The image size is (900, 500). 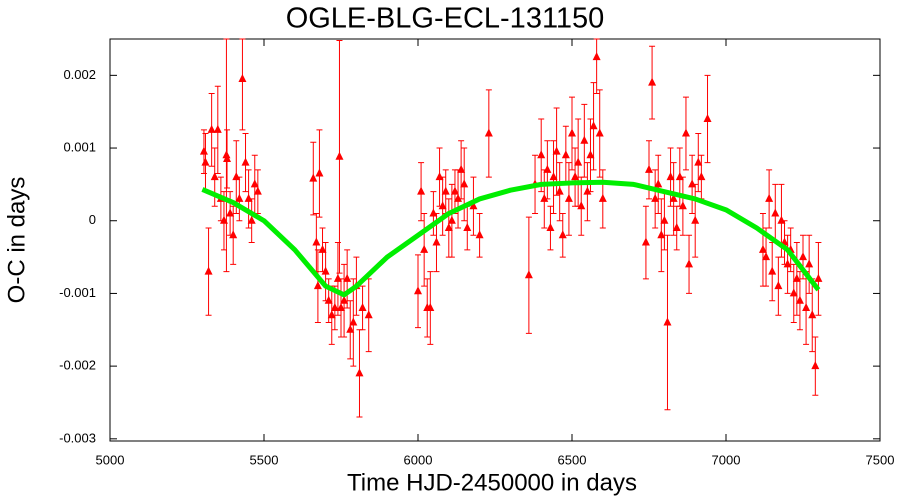 I want to click on x-axis-label: Time HJD-2450000 in days, so click(x=492, y=482).